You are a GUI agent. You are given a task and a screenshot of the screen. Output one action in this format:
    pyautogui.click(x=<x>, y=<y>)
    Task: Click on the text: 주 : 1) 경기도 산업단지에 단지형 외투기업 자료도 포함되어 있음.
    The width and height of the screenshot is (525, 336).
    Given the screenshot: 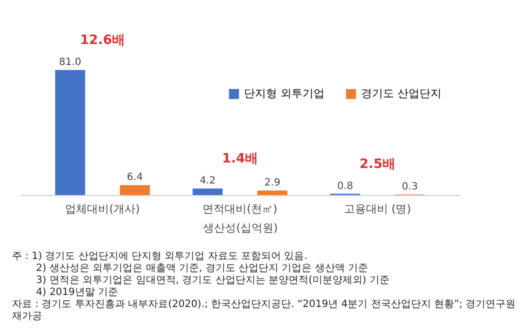 What is the action you would take?
    pyautogui.click(x=160, y=257)
    